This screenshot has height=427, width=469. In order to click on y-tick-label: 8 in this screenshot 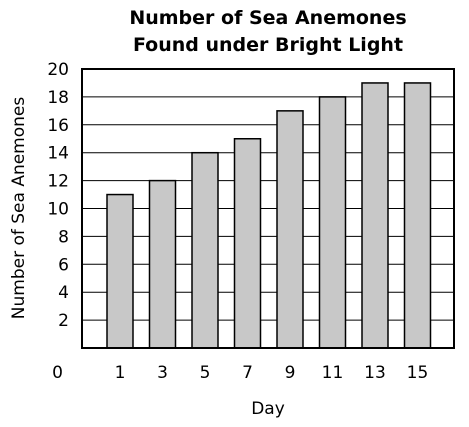, I will do `click(63, 237)`.